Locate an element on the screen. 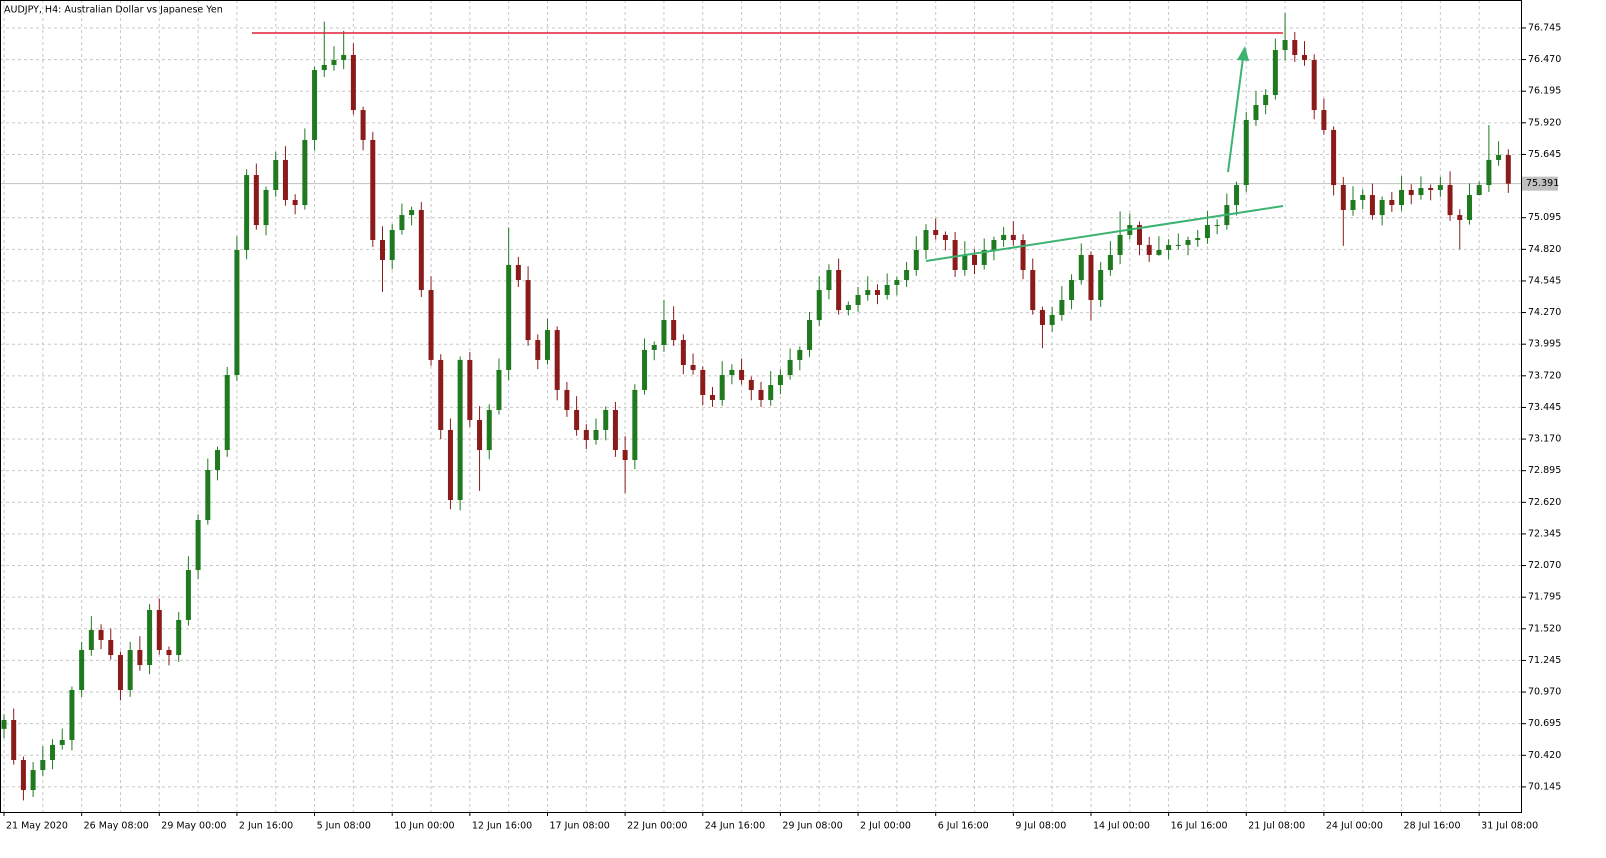  last-price-box is located at coordinates (1540, 183).